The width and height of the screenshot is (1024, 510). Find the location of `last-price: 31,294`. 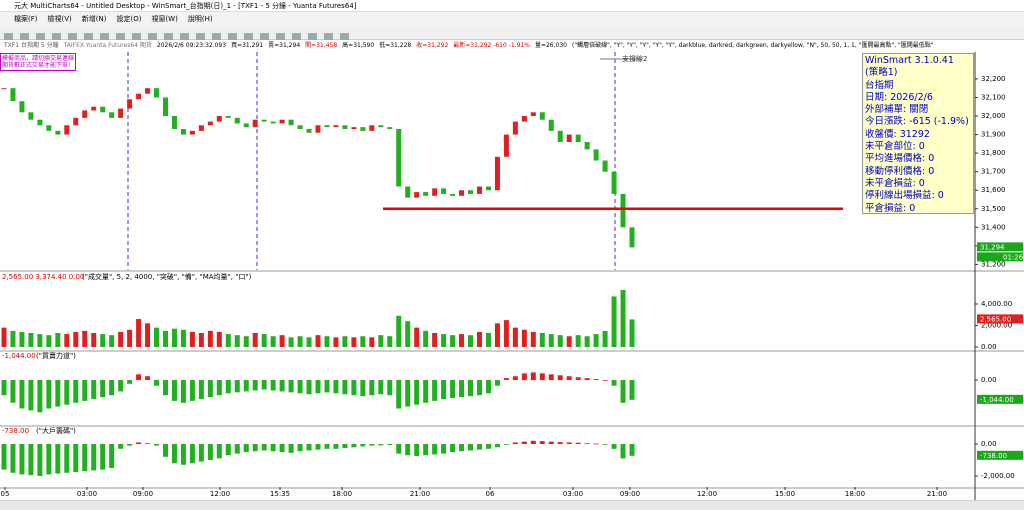

last-price: 31,294 is located at coordinates (992, 247).